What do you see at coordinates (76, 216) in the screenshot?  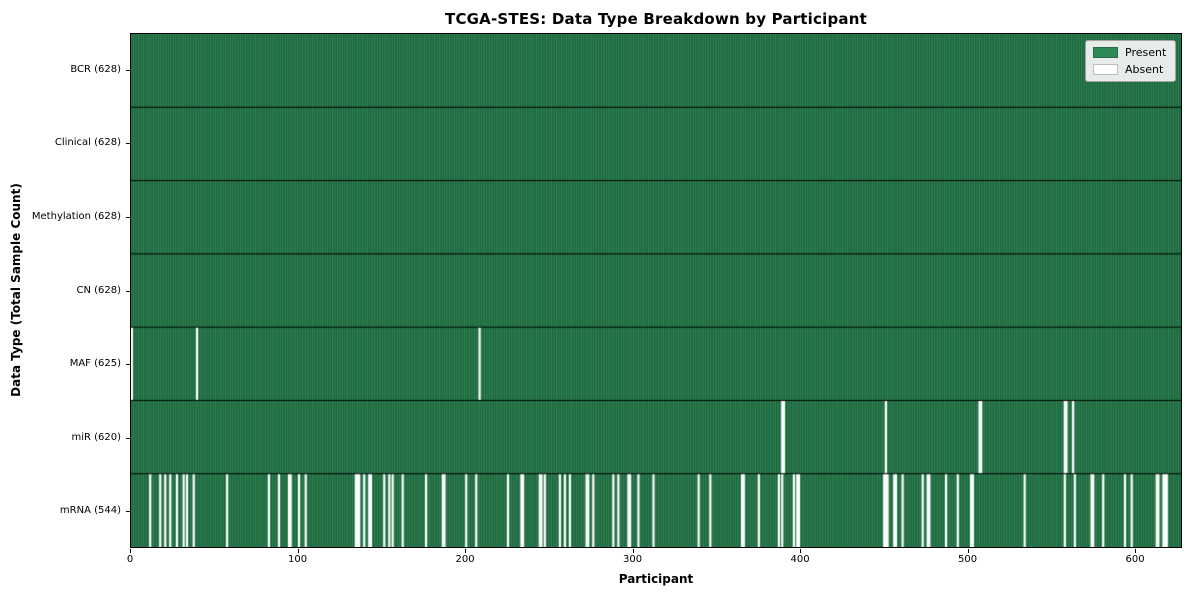 I see `y-tick-label-Methylation: Methylation (628)` at bounding box center [76, 216].